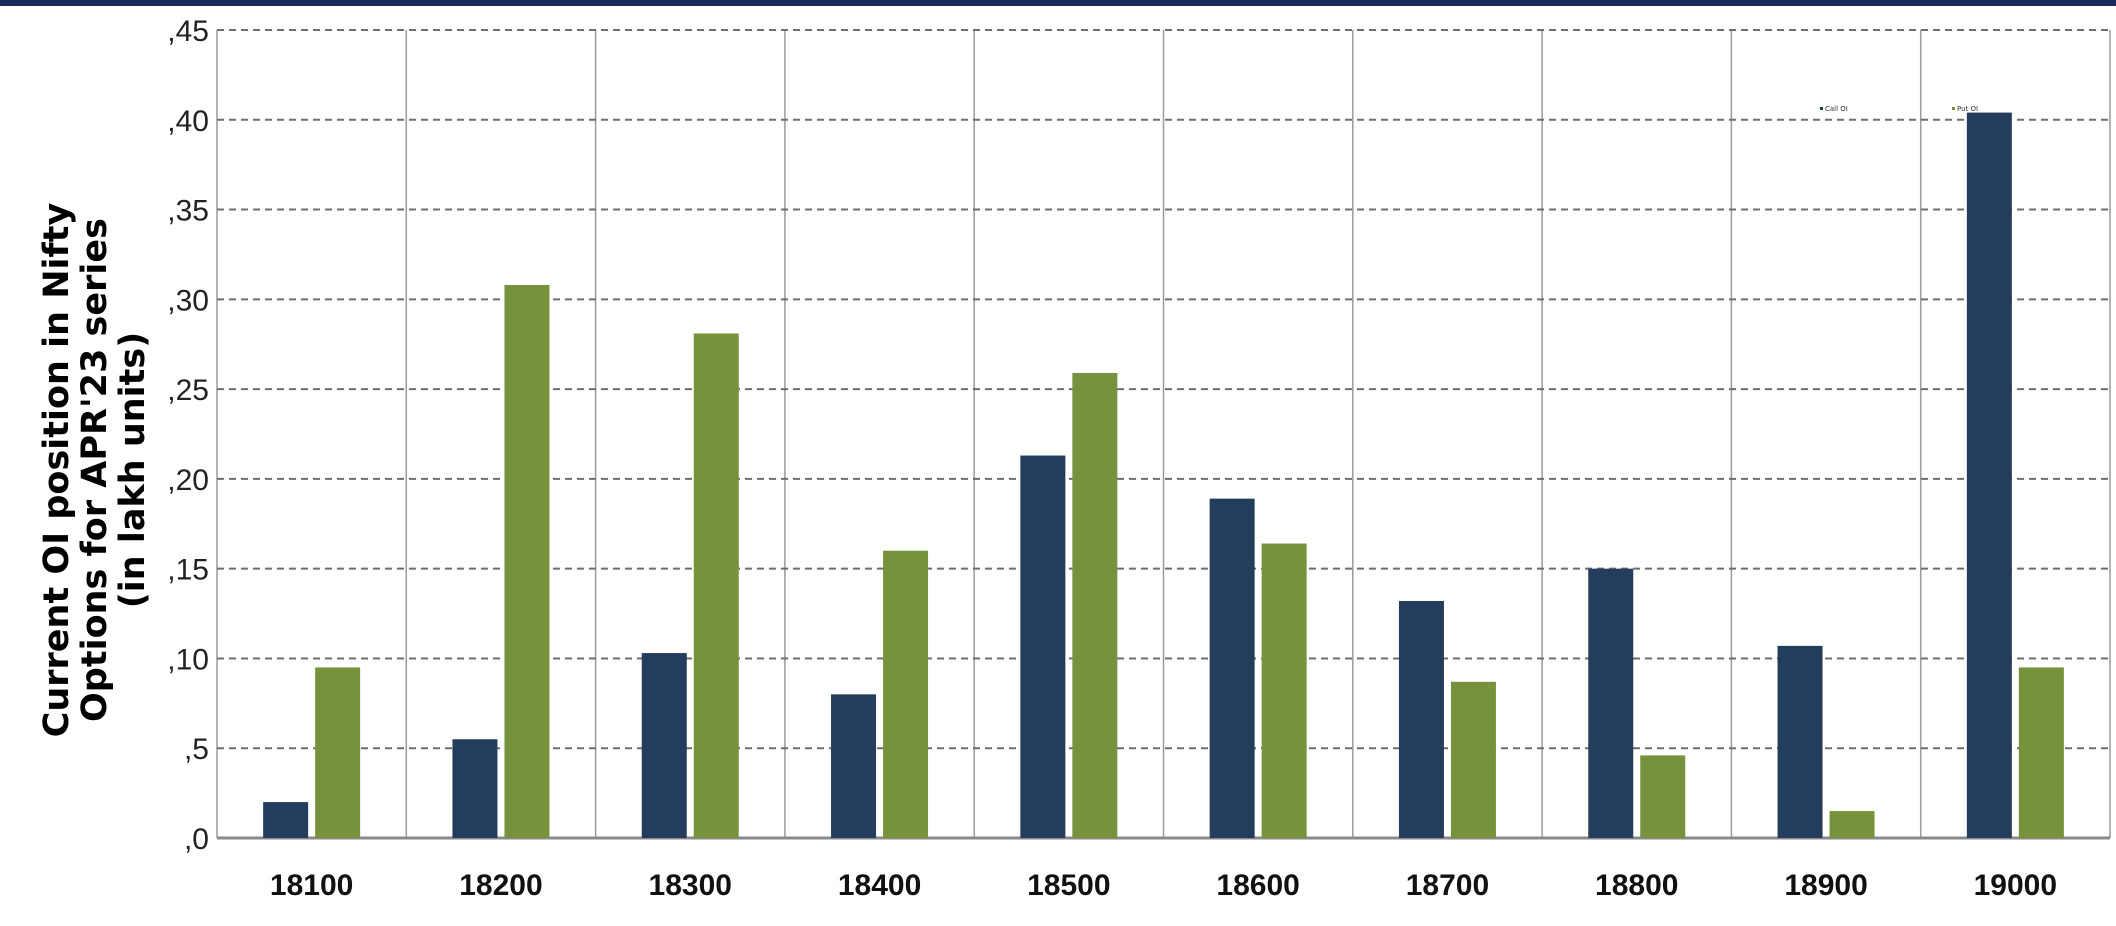  What do you see at coordinates (188, 480) in the screenshot?
I see `y-tick-label: ,20` at bounding box center [188, 480].